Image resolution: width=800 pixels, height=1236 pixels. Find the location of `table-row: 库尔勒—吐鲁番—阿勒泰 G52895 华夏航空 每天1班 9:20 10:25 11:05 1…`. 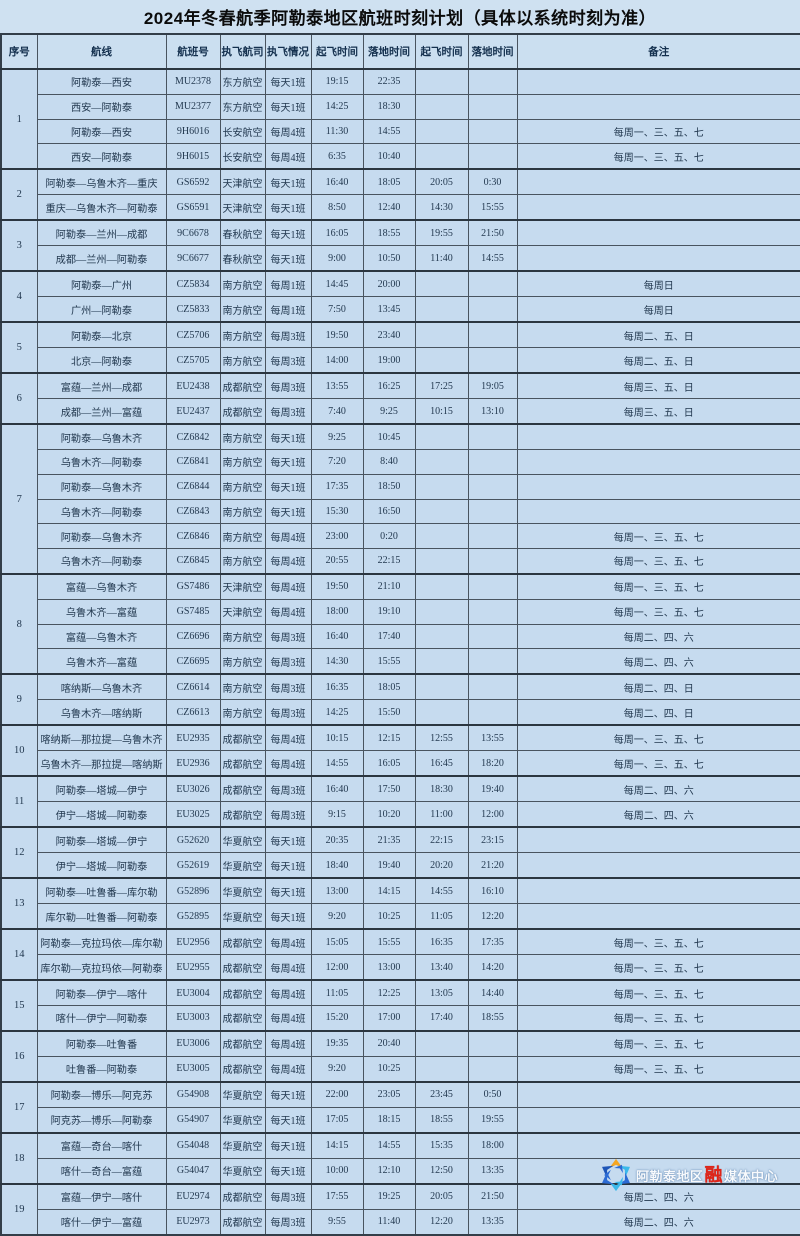

table-row: 库尔勒—吐鲁番—阿勒泰 G52895 华夏航空 每天1班 9:20 10:25 11:05 1… is located at coordinates (400, 916).